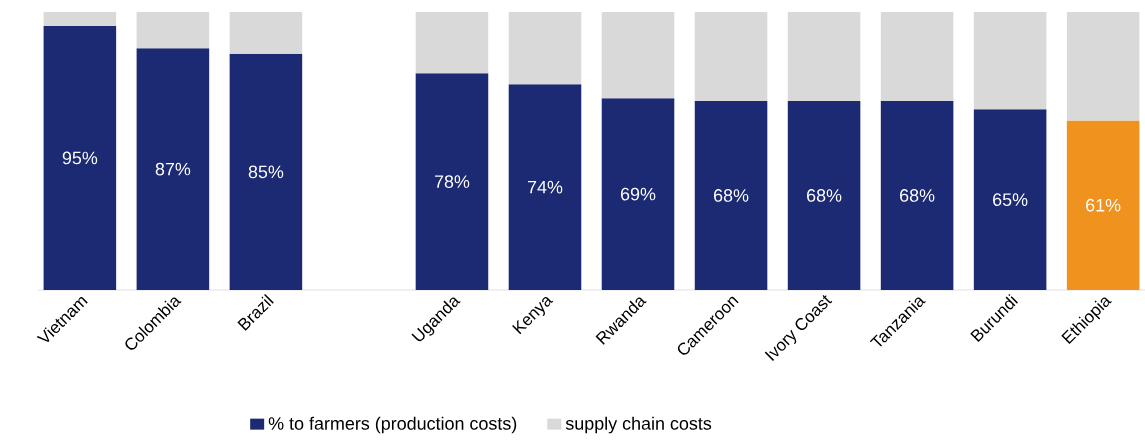 This screenshot has width=1145, height=441. I want to click on data-label: 78%, so click(452, 181).